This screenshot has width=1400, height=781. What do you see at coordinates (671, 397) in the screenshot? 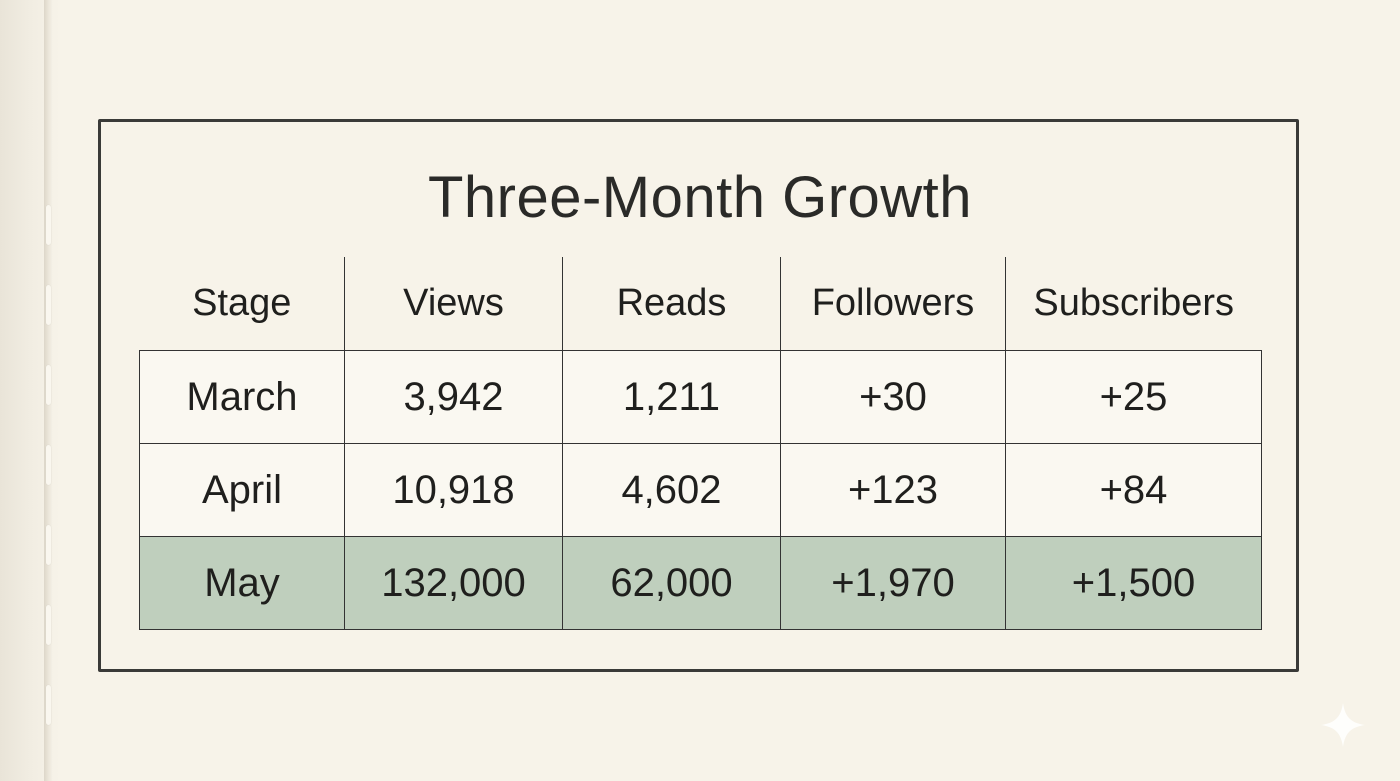
I see `table-cell-reads: 1,211` at bounding box center [671, 397].